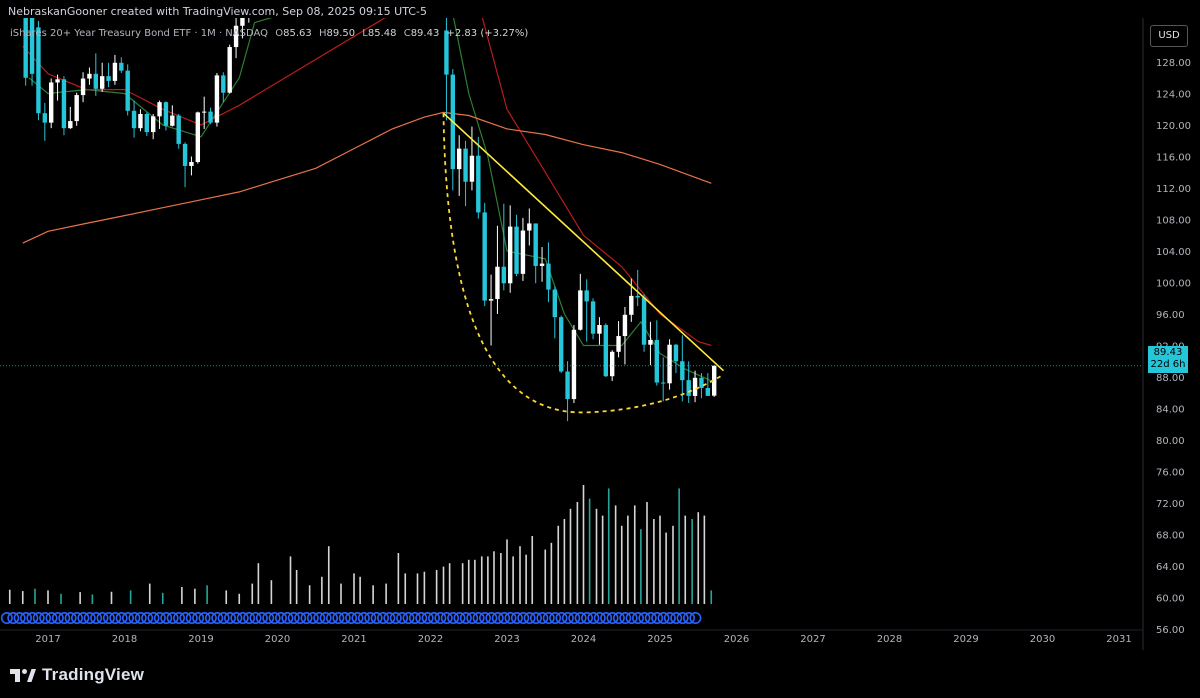  Describe the element at coordinates (1118, 639) in the screenshot. I see `x-tick-label: 2031` at that location.